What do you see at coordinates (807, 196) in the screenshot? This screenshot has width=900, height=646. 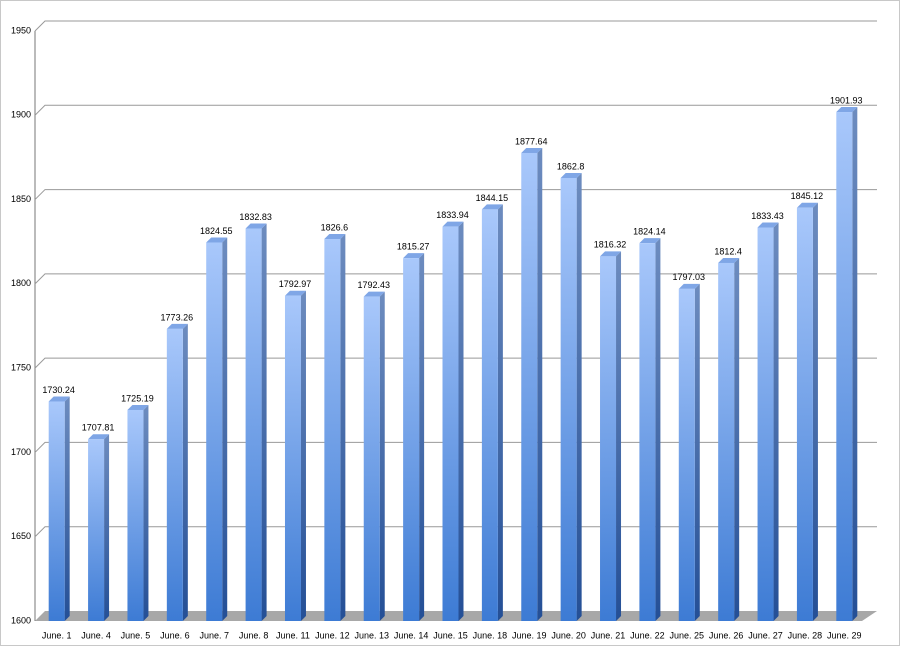 I see `data-label: 1845.12` at bounding box center [807, 196].